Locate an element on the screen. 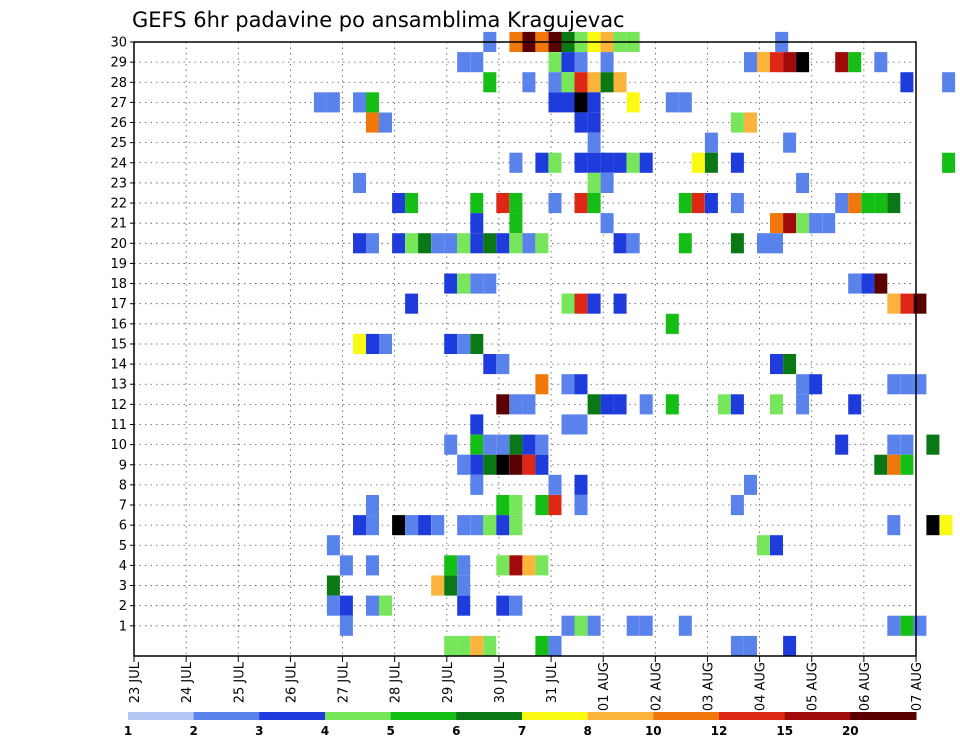  x-tick-label: 25 JUL is located at coordinates (239, 682).